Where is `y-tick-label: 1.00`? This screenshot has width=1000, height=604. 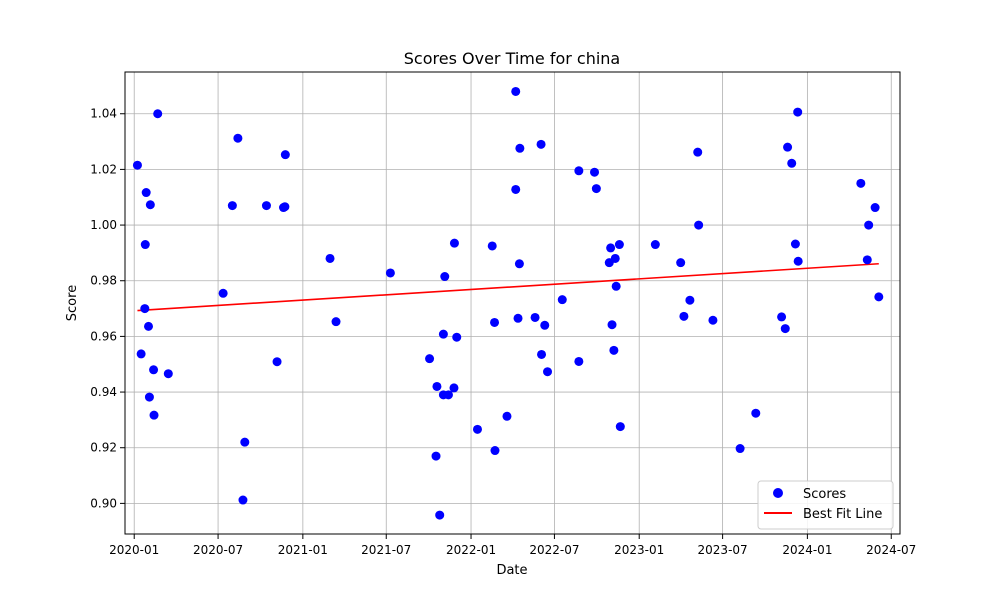
y-tick-label: 1.00 is located at coordinates (103, 225).